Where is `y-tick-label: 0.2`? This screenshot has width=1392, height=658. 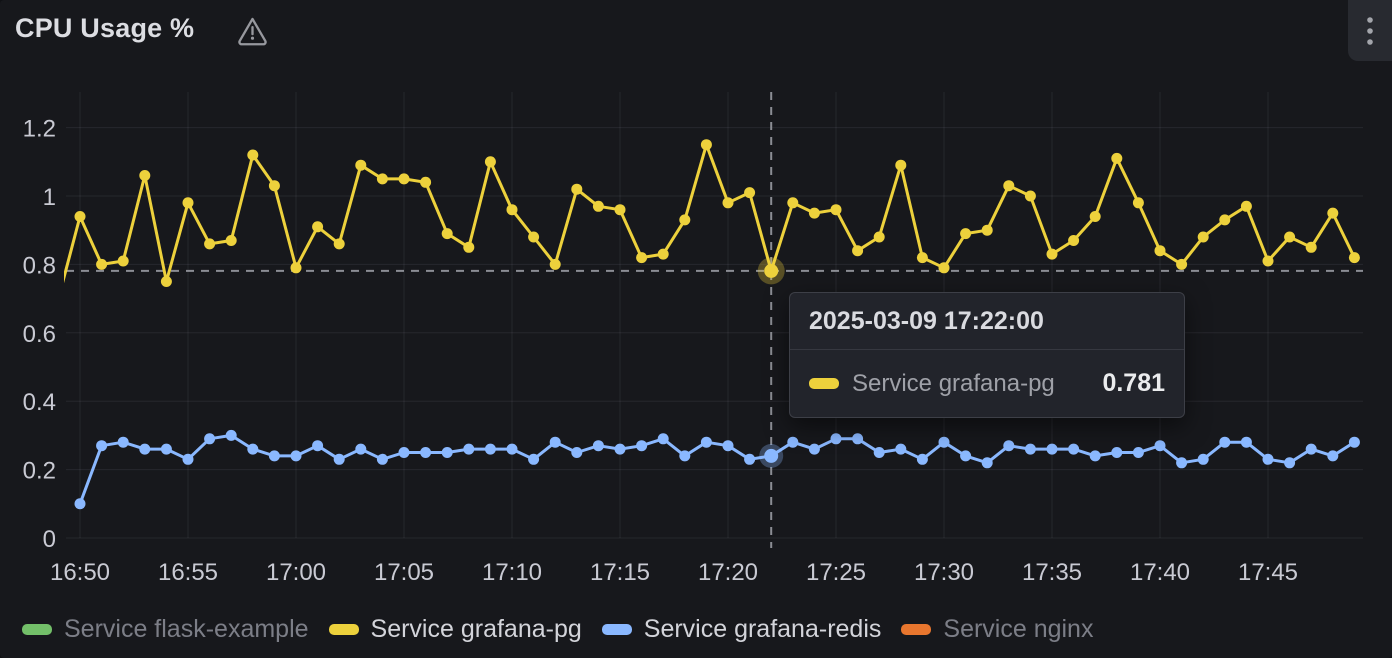 y-tick-label: 0.2 is located at coordinates (39, 471).